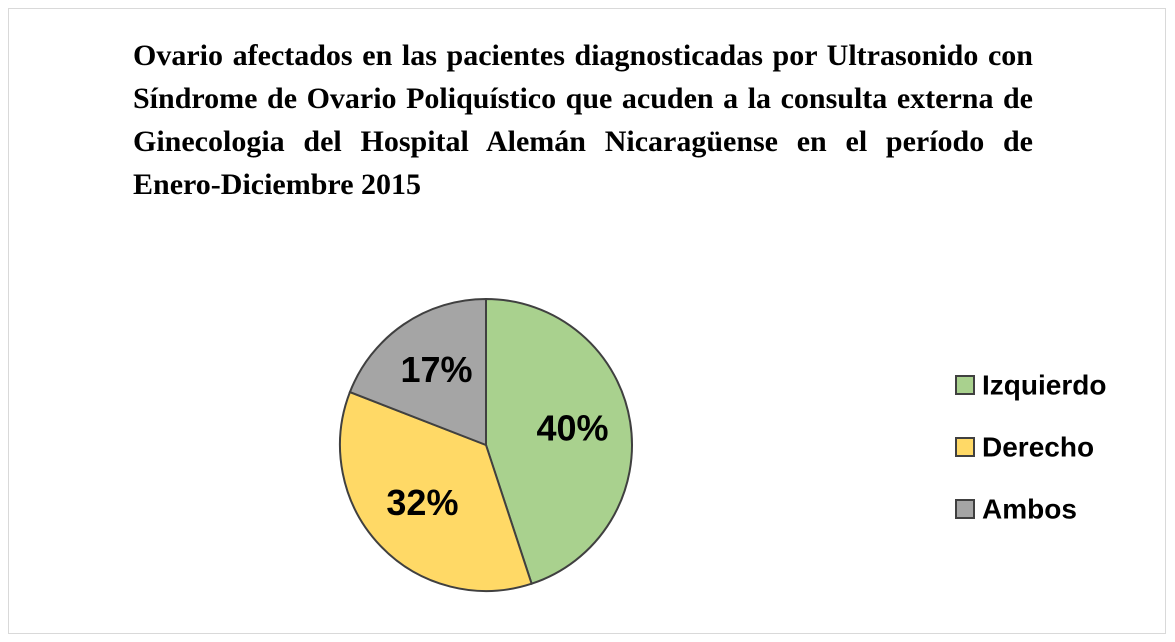 This screenshot has height=642, width=1175. Describe the element at coordinates (1038, 446) in the screenshot. I see `legend-label: Derecho` at that location.